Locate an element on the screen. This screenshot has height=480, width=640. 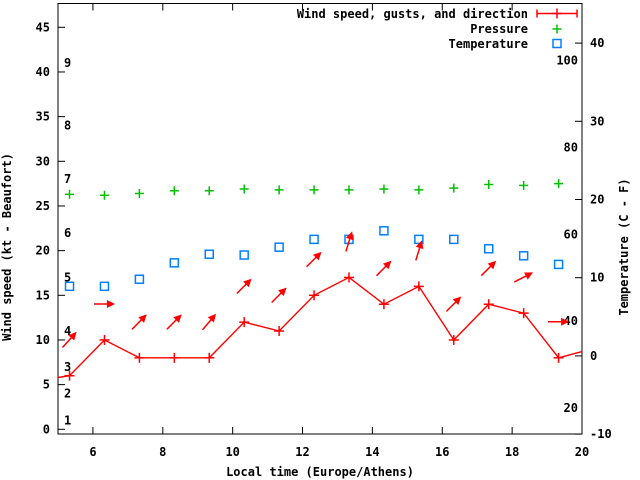
x-tick-label: 20 is located at coordinates (582, 452).